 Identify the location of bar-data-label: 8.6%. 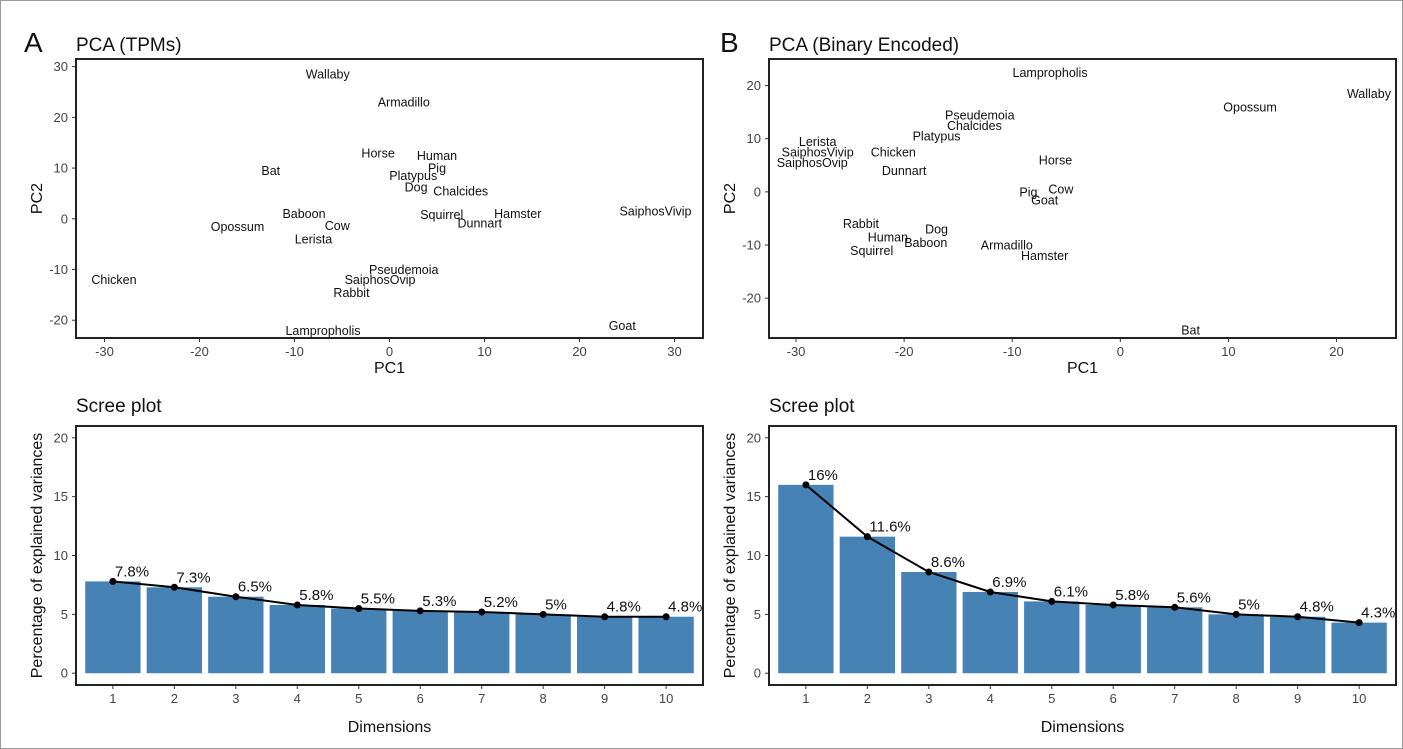
(948, 562).